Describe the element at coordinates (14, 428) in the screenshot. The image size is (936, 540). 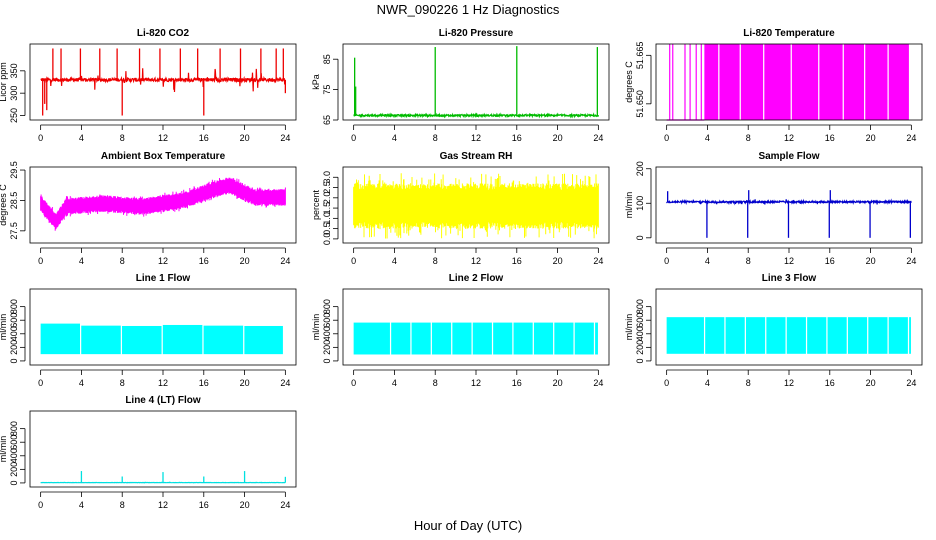
I see `y-tick-label-line4-4: 800` at that location.